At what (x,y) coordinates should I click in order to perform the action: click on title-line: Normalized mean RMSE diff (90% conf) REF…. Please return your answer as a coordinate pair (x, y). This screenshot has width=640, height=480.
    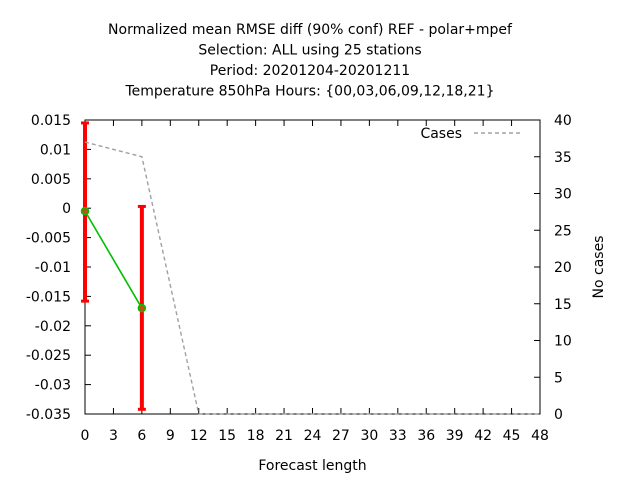
    Looking at the image, I should click on (310, 30).